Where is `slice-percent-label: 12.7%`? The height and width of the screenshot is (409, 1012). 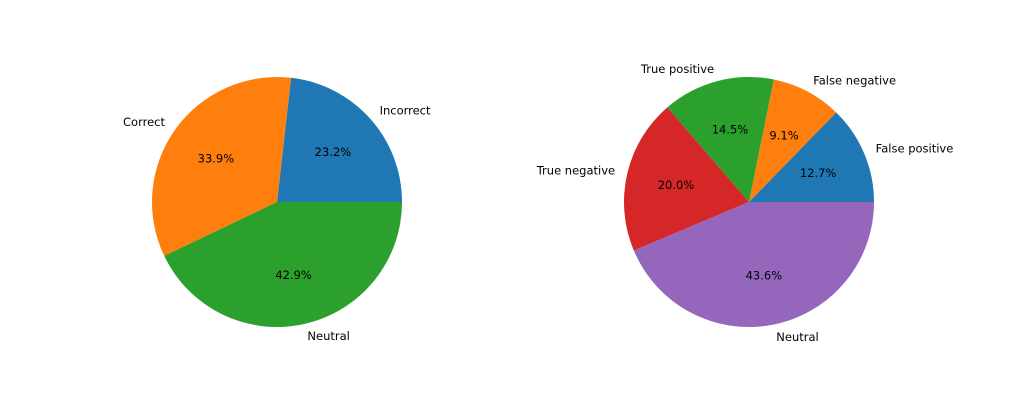
slice-percent-label: 12.7% is located at coordinates (818, 173).